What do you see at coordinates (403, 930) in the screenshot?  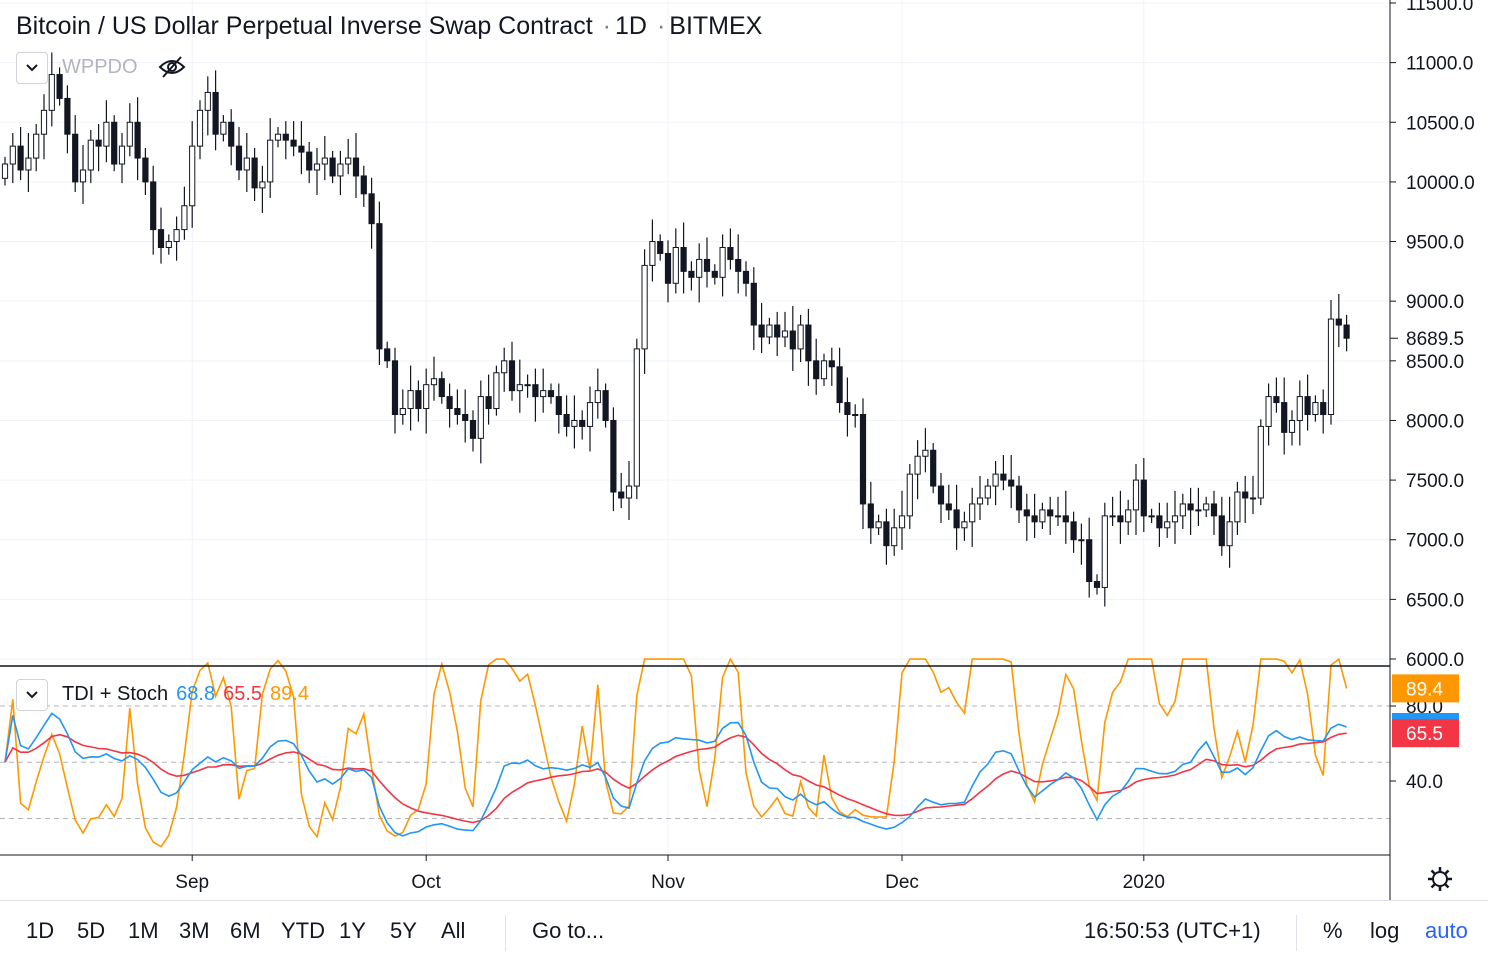 I see `range-button-5y: 5Y` at bounding box center [403, 930].